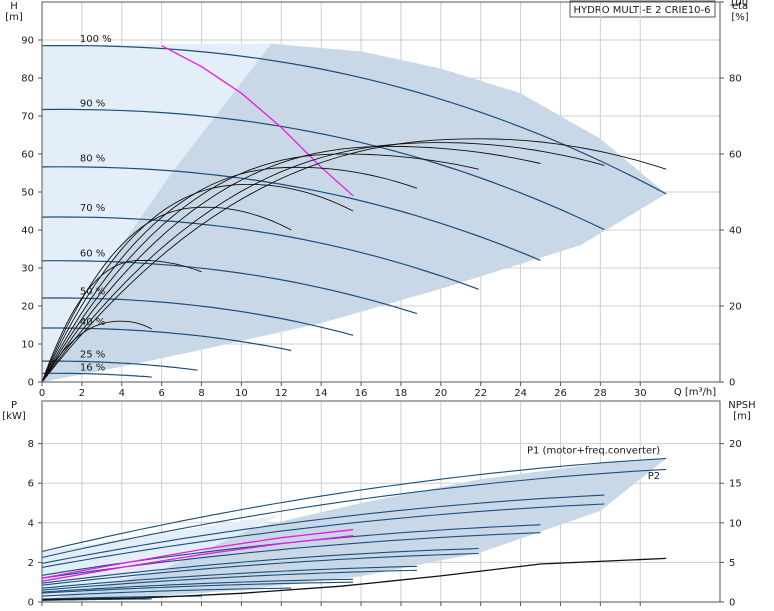 The height and width of the screenshot is (611, 774). What do you see at coordinates (281, 393) in the screenshot?
I see `x-tick-label: 12` at bounding box center [281, 393].